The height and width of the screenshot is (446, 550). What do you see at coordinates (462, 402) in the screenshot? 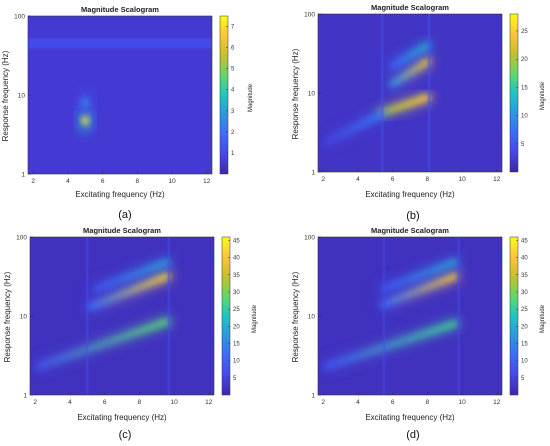
I see `panel-d-xtick-label: 10` at bounding box center [462, 402].